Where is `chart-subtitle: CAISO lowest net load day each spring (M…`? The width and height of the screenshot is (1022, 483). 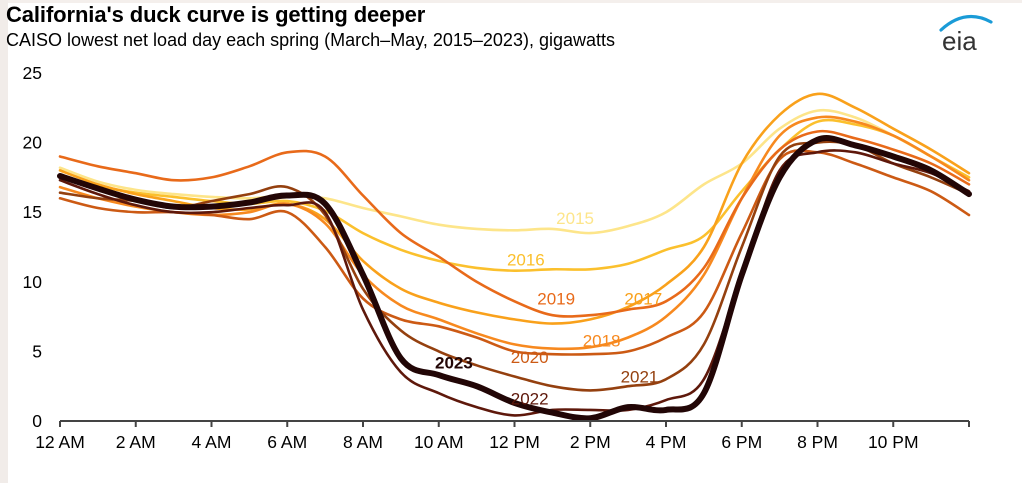
chart-subtitle: CAISO lowest net load day each spring (M… is located at coordinates (310, 40).